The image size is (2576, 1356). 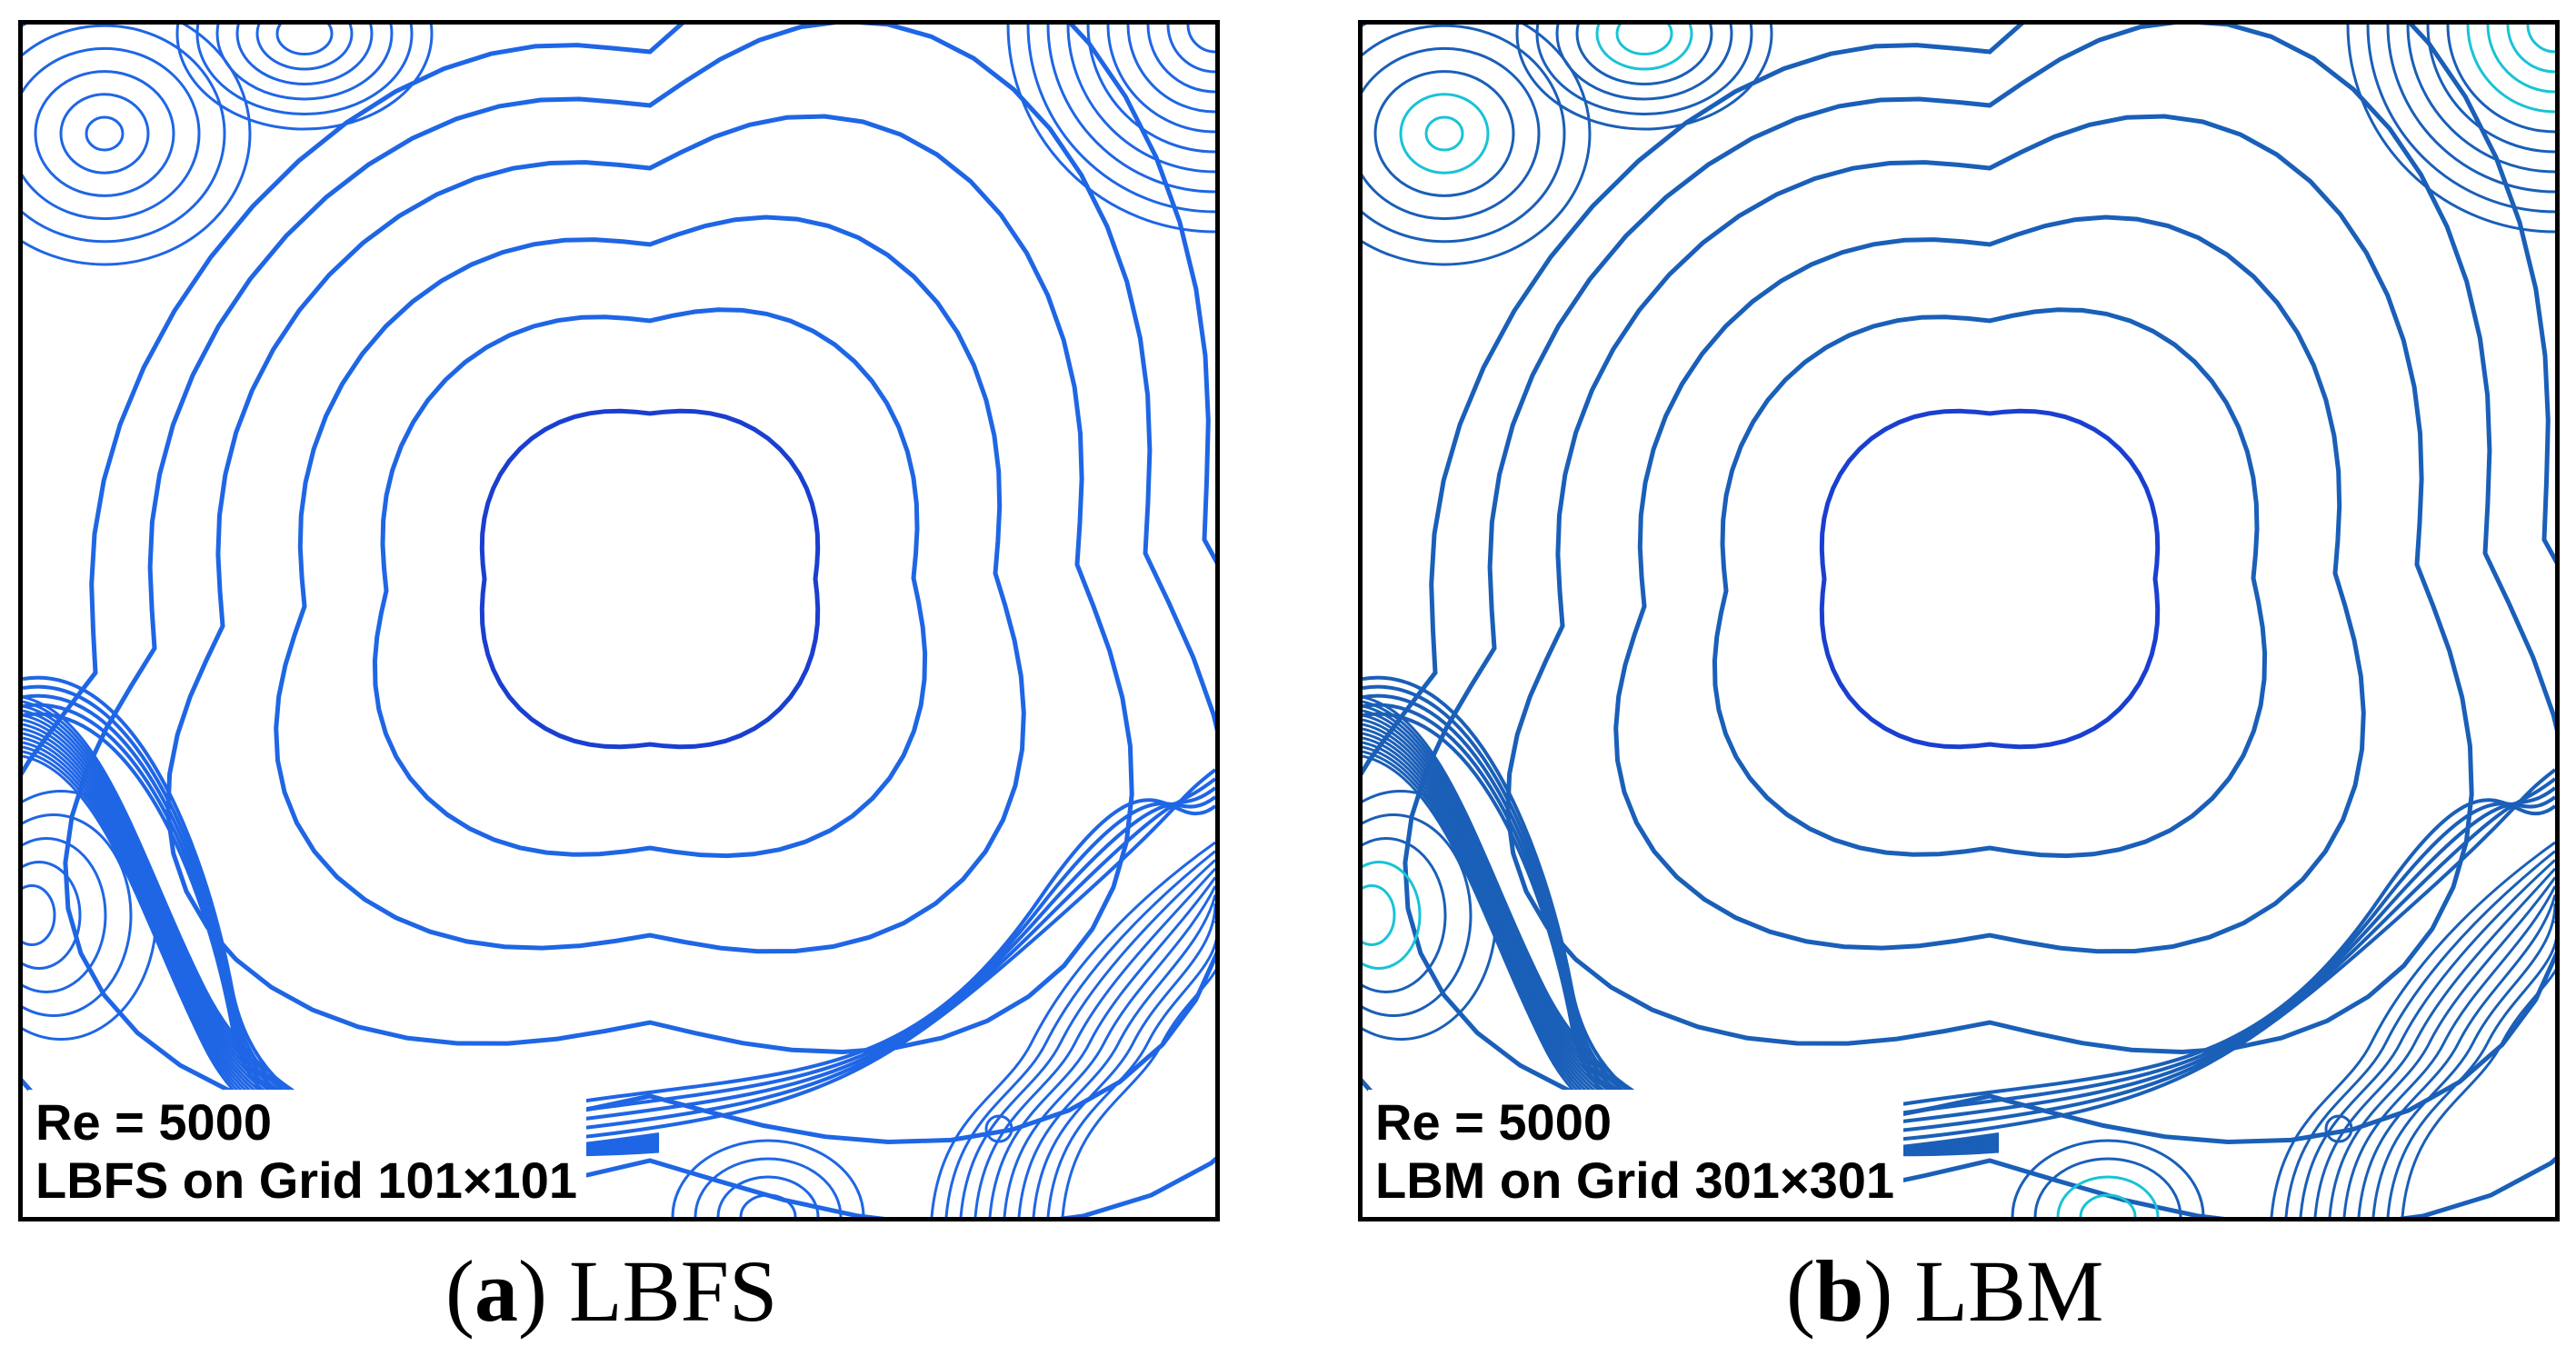 What do you see at coordinates (307, 1151) in the screenshot?
I see `lbfs-label-box: Re = 5000 LBFS on Grid 101×101` at bounding box center [307, 1151].